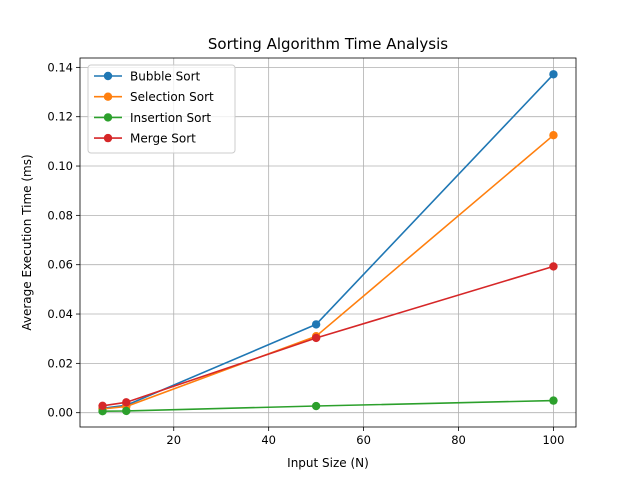 The height and width of the screenshot is (480, 640). Describe the element at coordinates (108, 76) in the screenshot. I see `legend-marker-bubble-sort` at that location.